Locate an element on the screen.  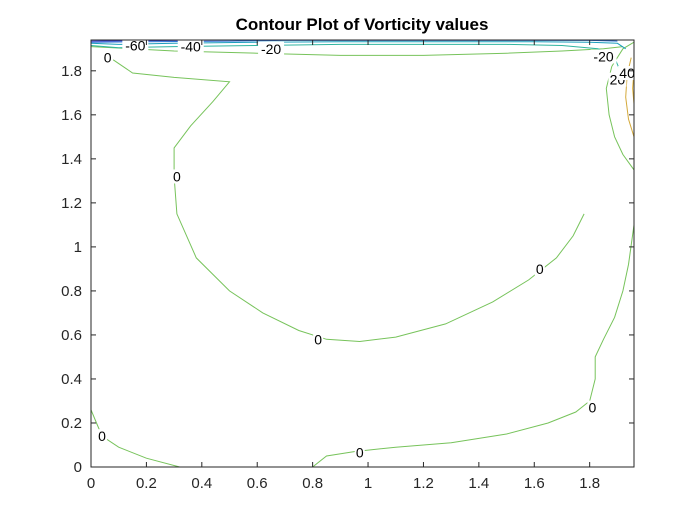
contour-label: -40 is located at coordinates (191, 47).